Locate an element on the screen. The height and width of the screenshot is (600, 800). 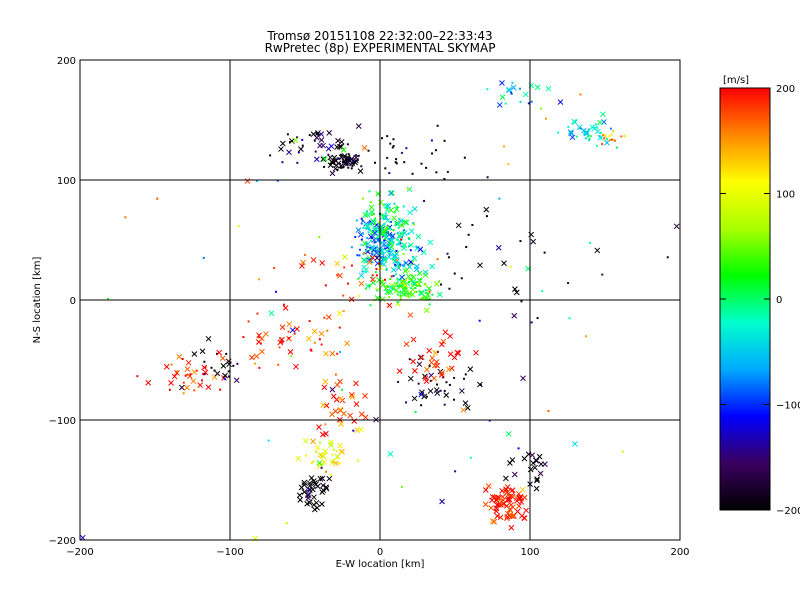
x-tick-label: −200 is located at coordinates (79, 552).